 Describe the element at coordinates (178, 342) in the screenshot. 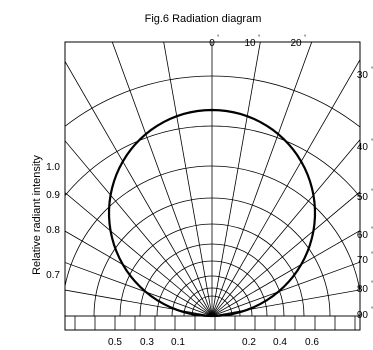

I see `bottom-tick-label: 0.1` at that location.